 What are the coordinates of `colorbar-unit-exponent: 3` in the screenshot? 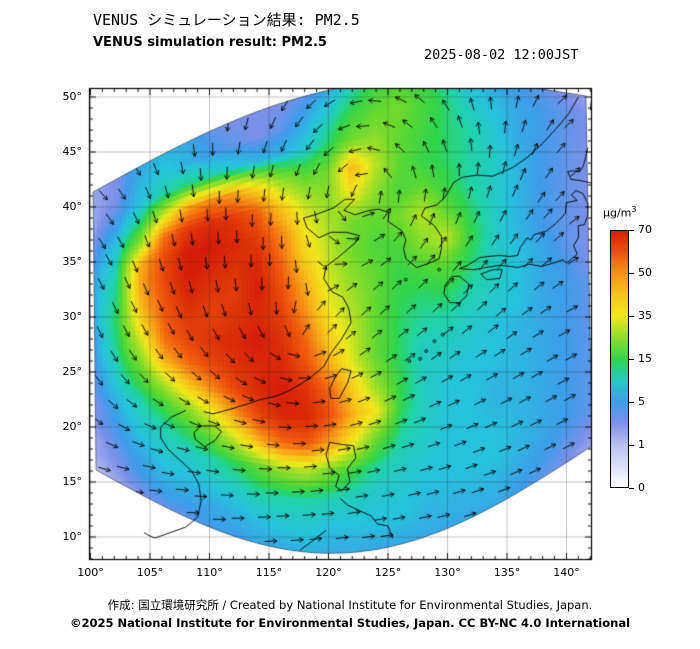 It's located at (634, 209).